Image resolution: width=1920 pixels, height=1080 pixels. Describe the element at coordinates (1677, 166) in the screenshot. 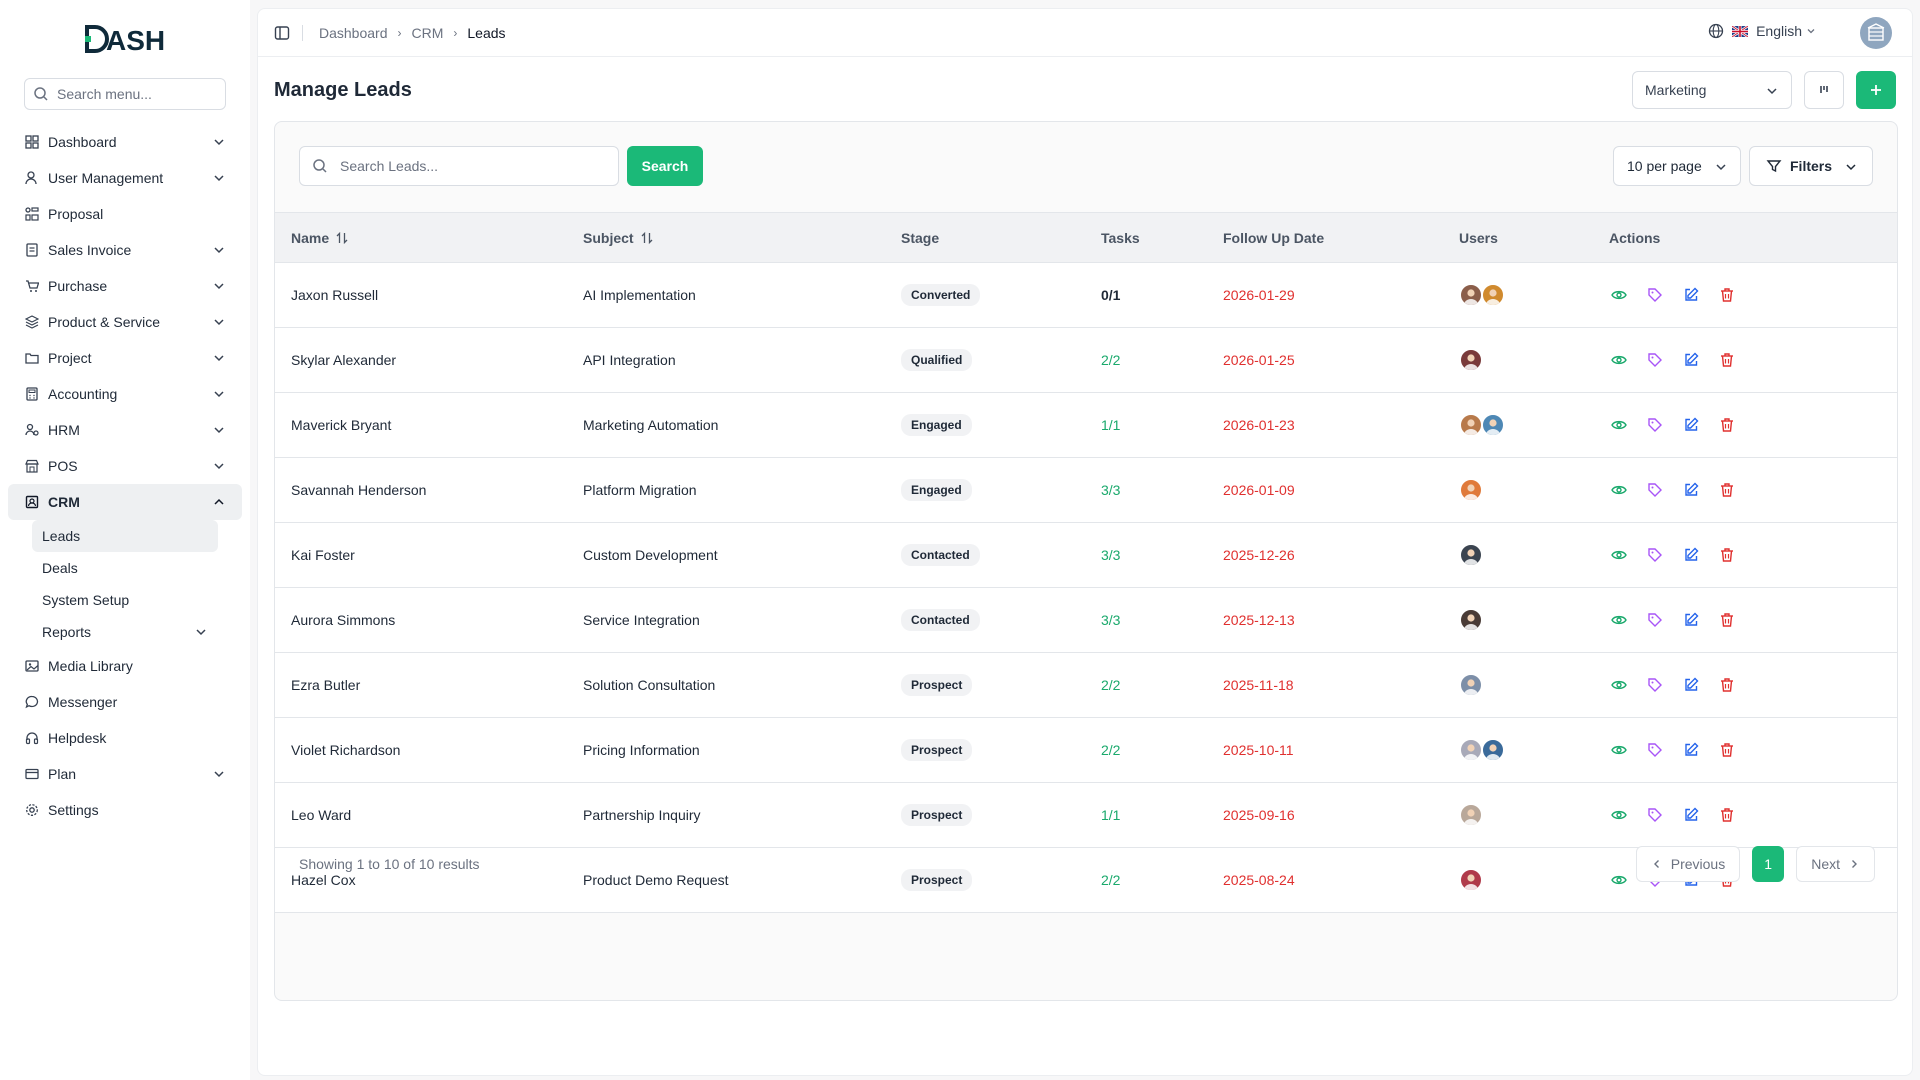

I see `per-page-select: 10 per page` at that location.